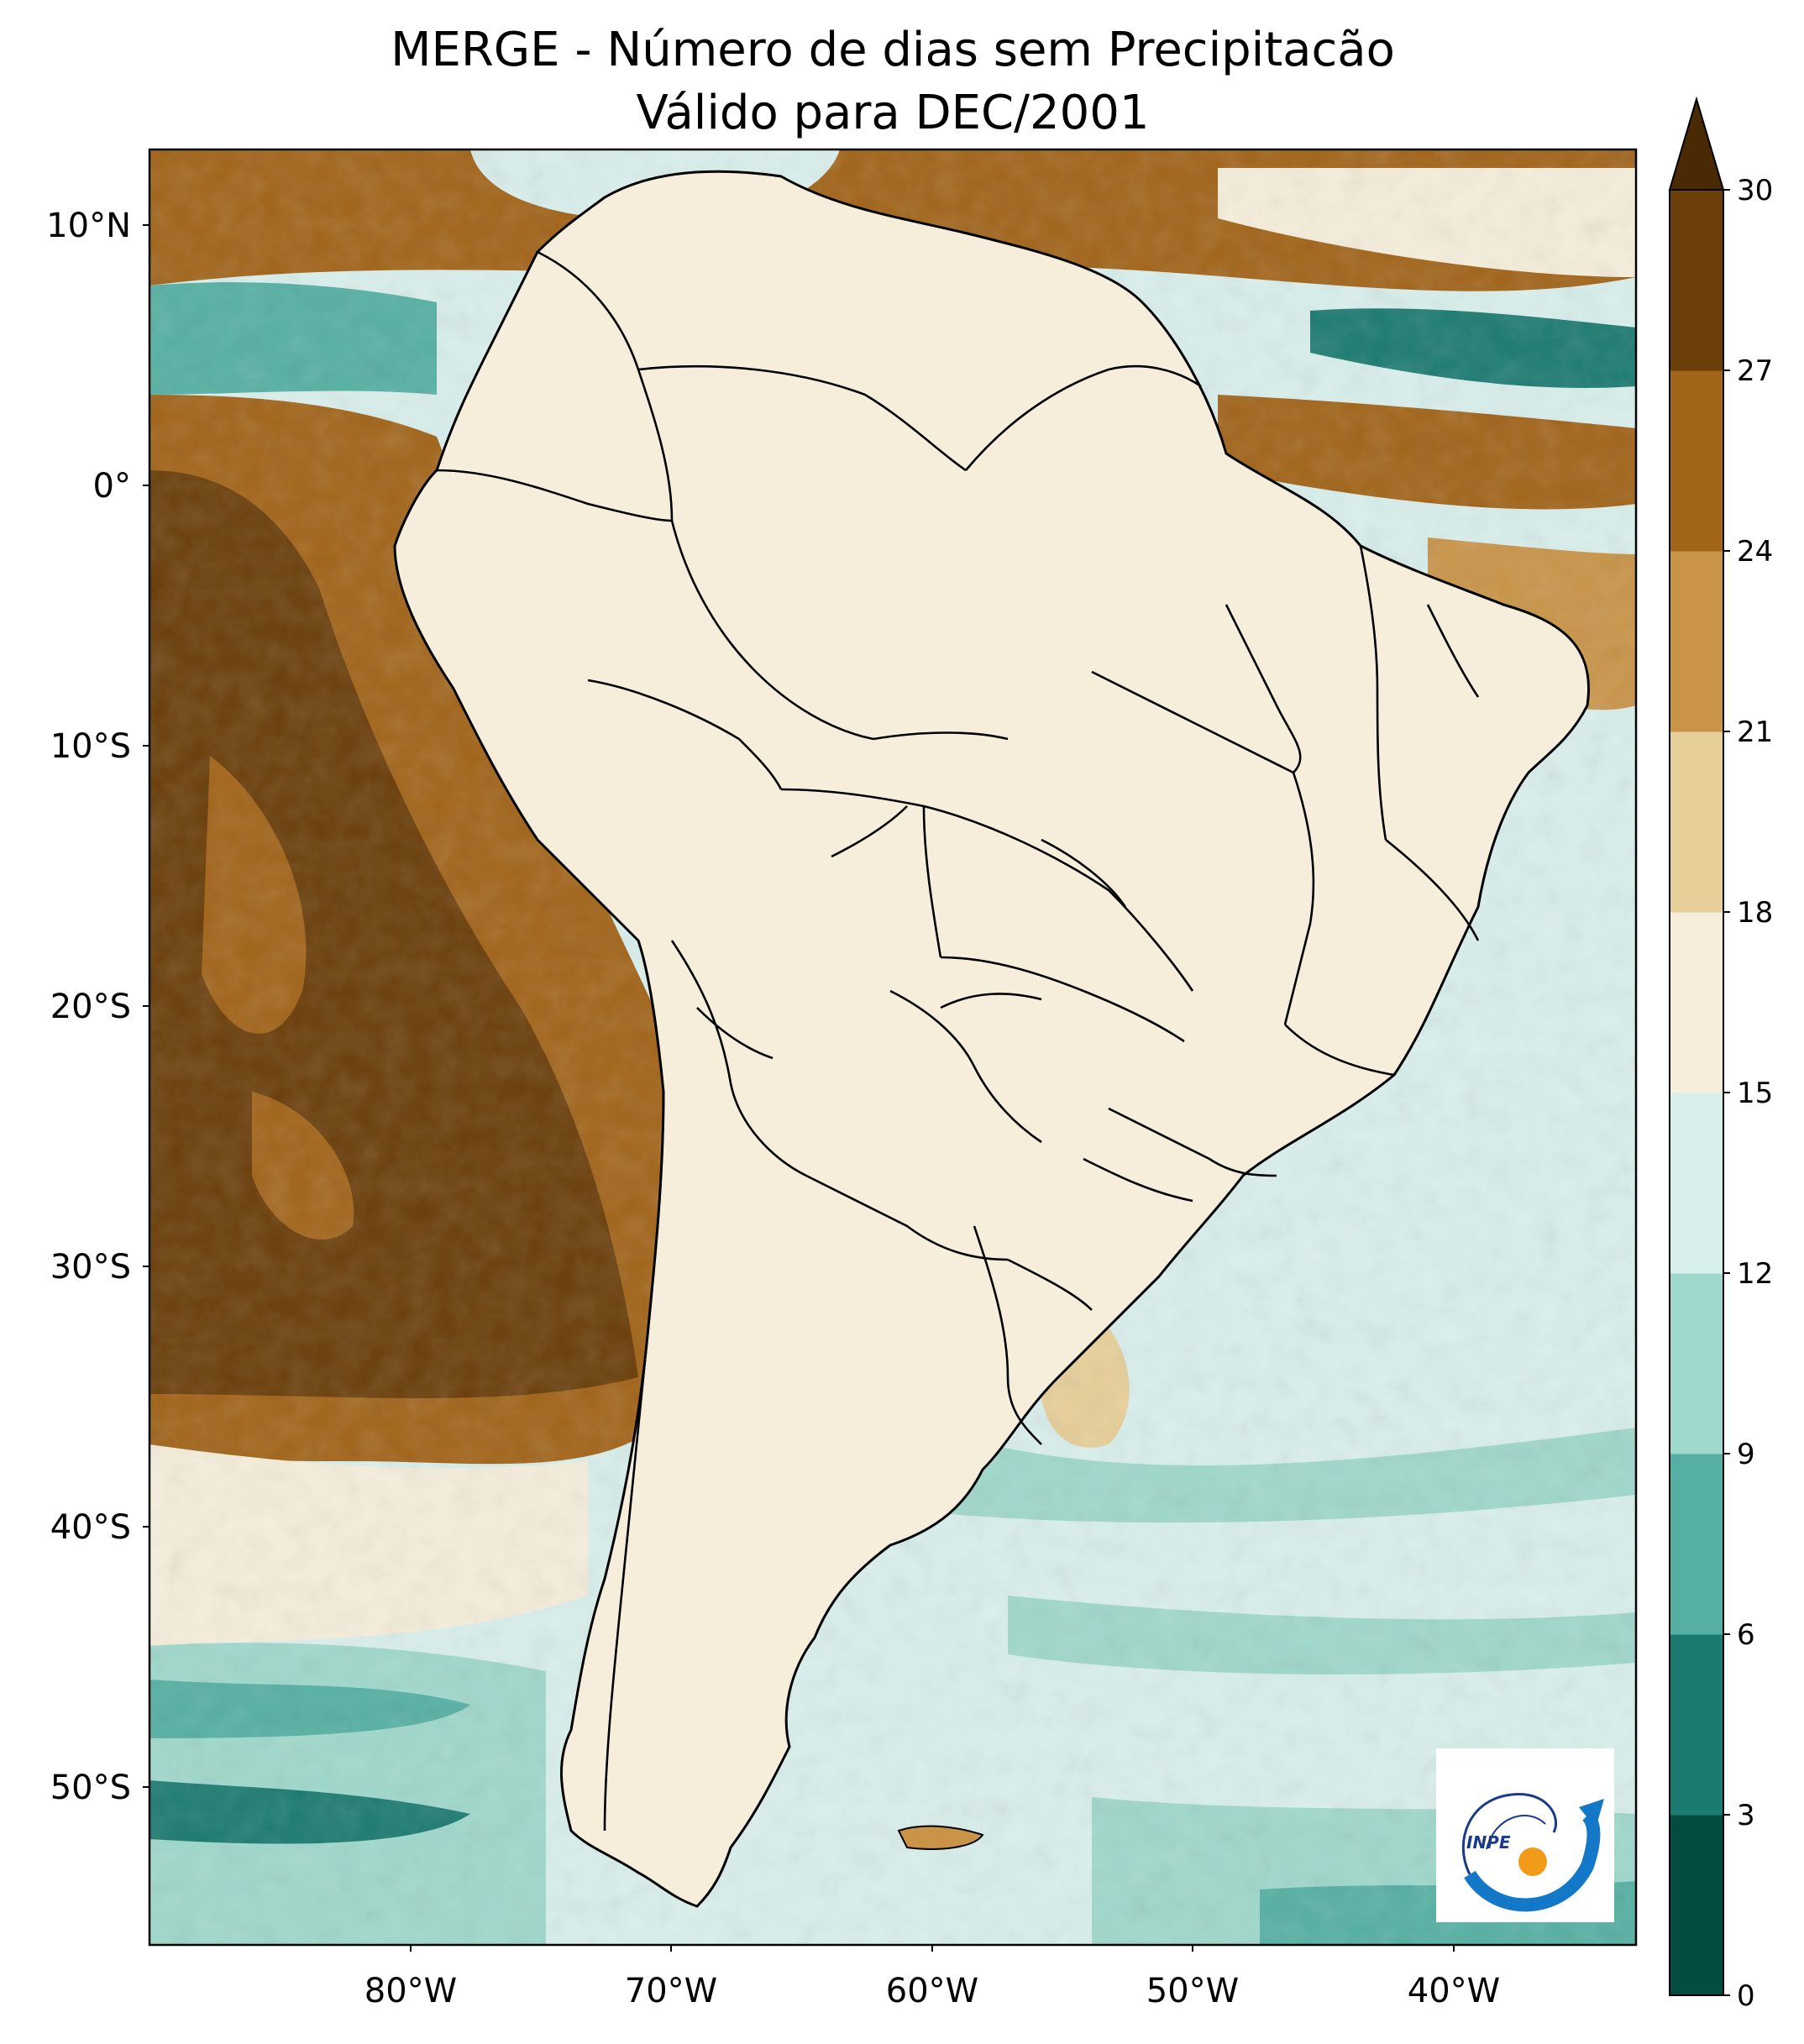  I want to click on lat-tick-40s: 40°S, so click(90, 1527).